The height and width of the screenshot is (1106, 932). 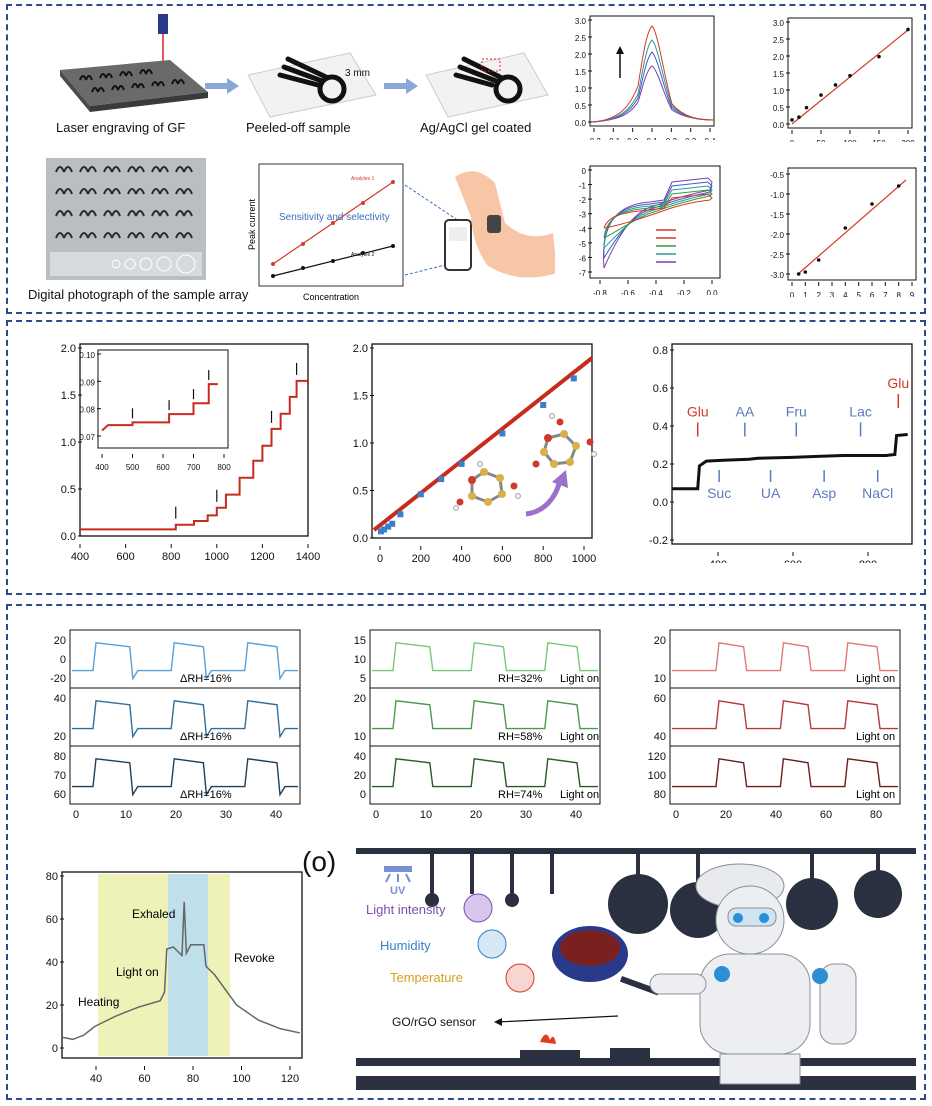 What do you see at coordinates (576, 815) in the screenshot?
I see `x-tick-label: 40` at bounding box center [576, 815].